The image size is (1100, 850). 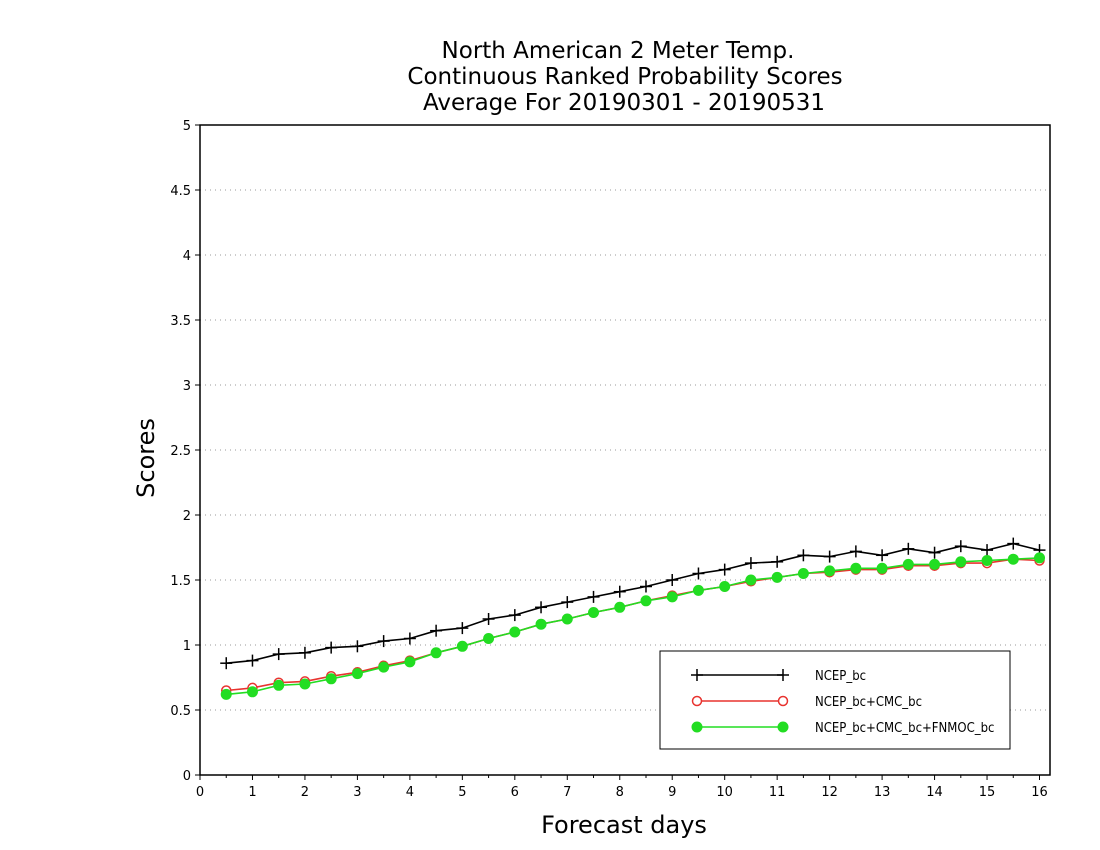 What do you see at coordinates (252, 792) in the screenshot?
I see `x-tick-label-1: 1` at bounding box center [252, 792].